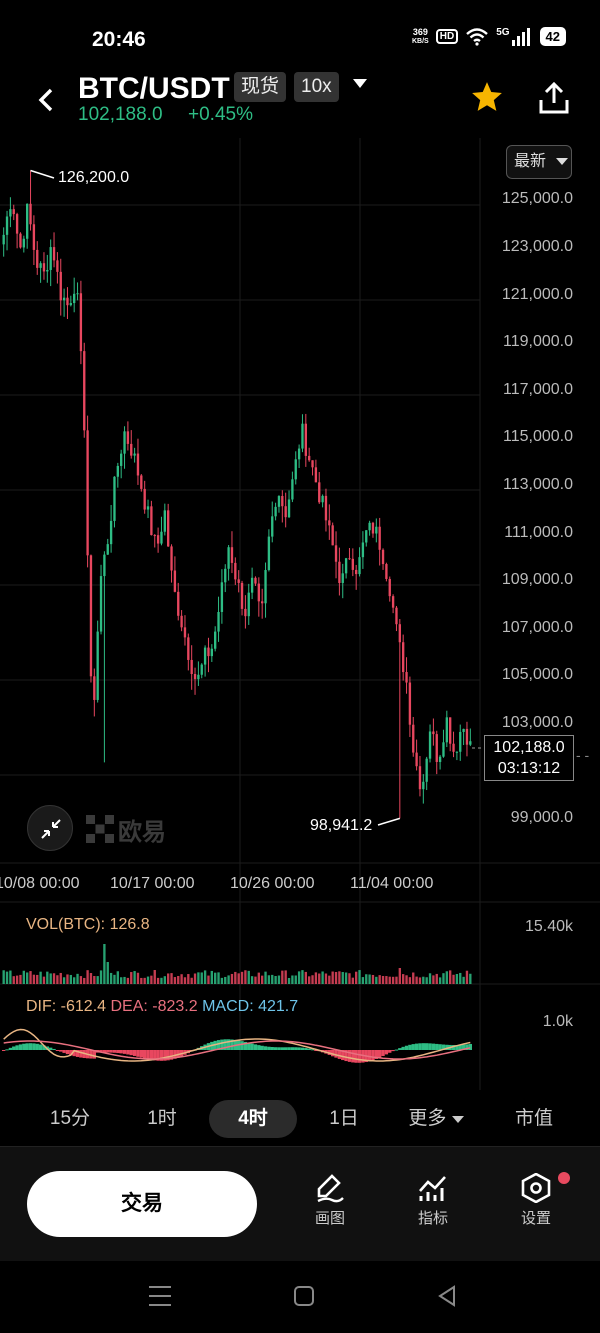  I want to click on tab-1h: 1时, so click(162, 1118).